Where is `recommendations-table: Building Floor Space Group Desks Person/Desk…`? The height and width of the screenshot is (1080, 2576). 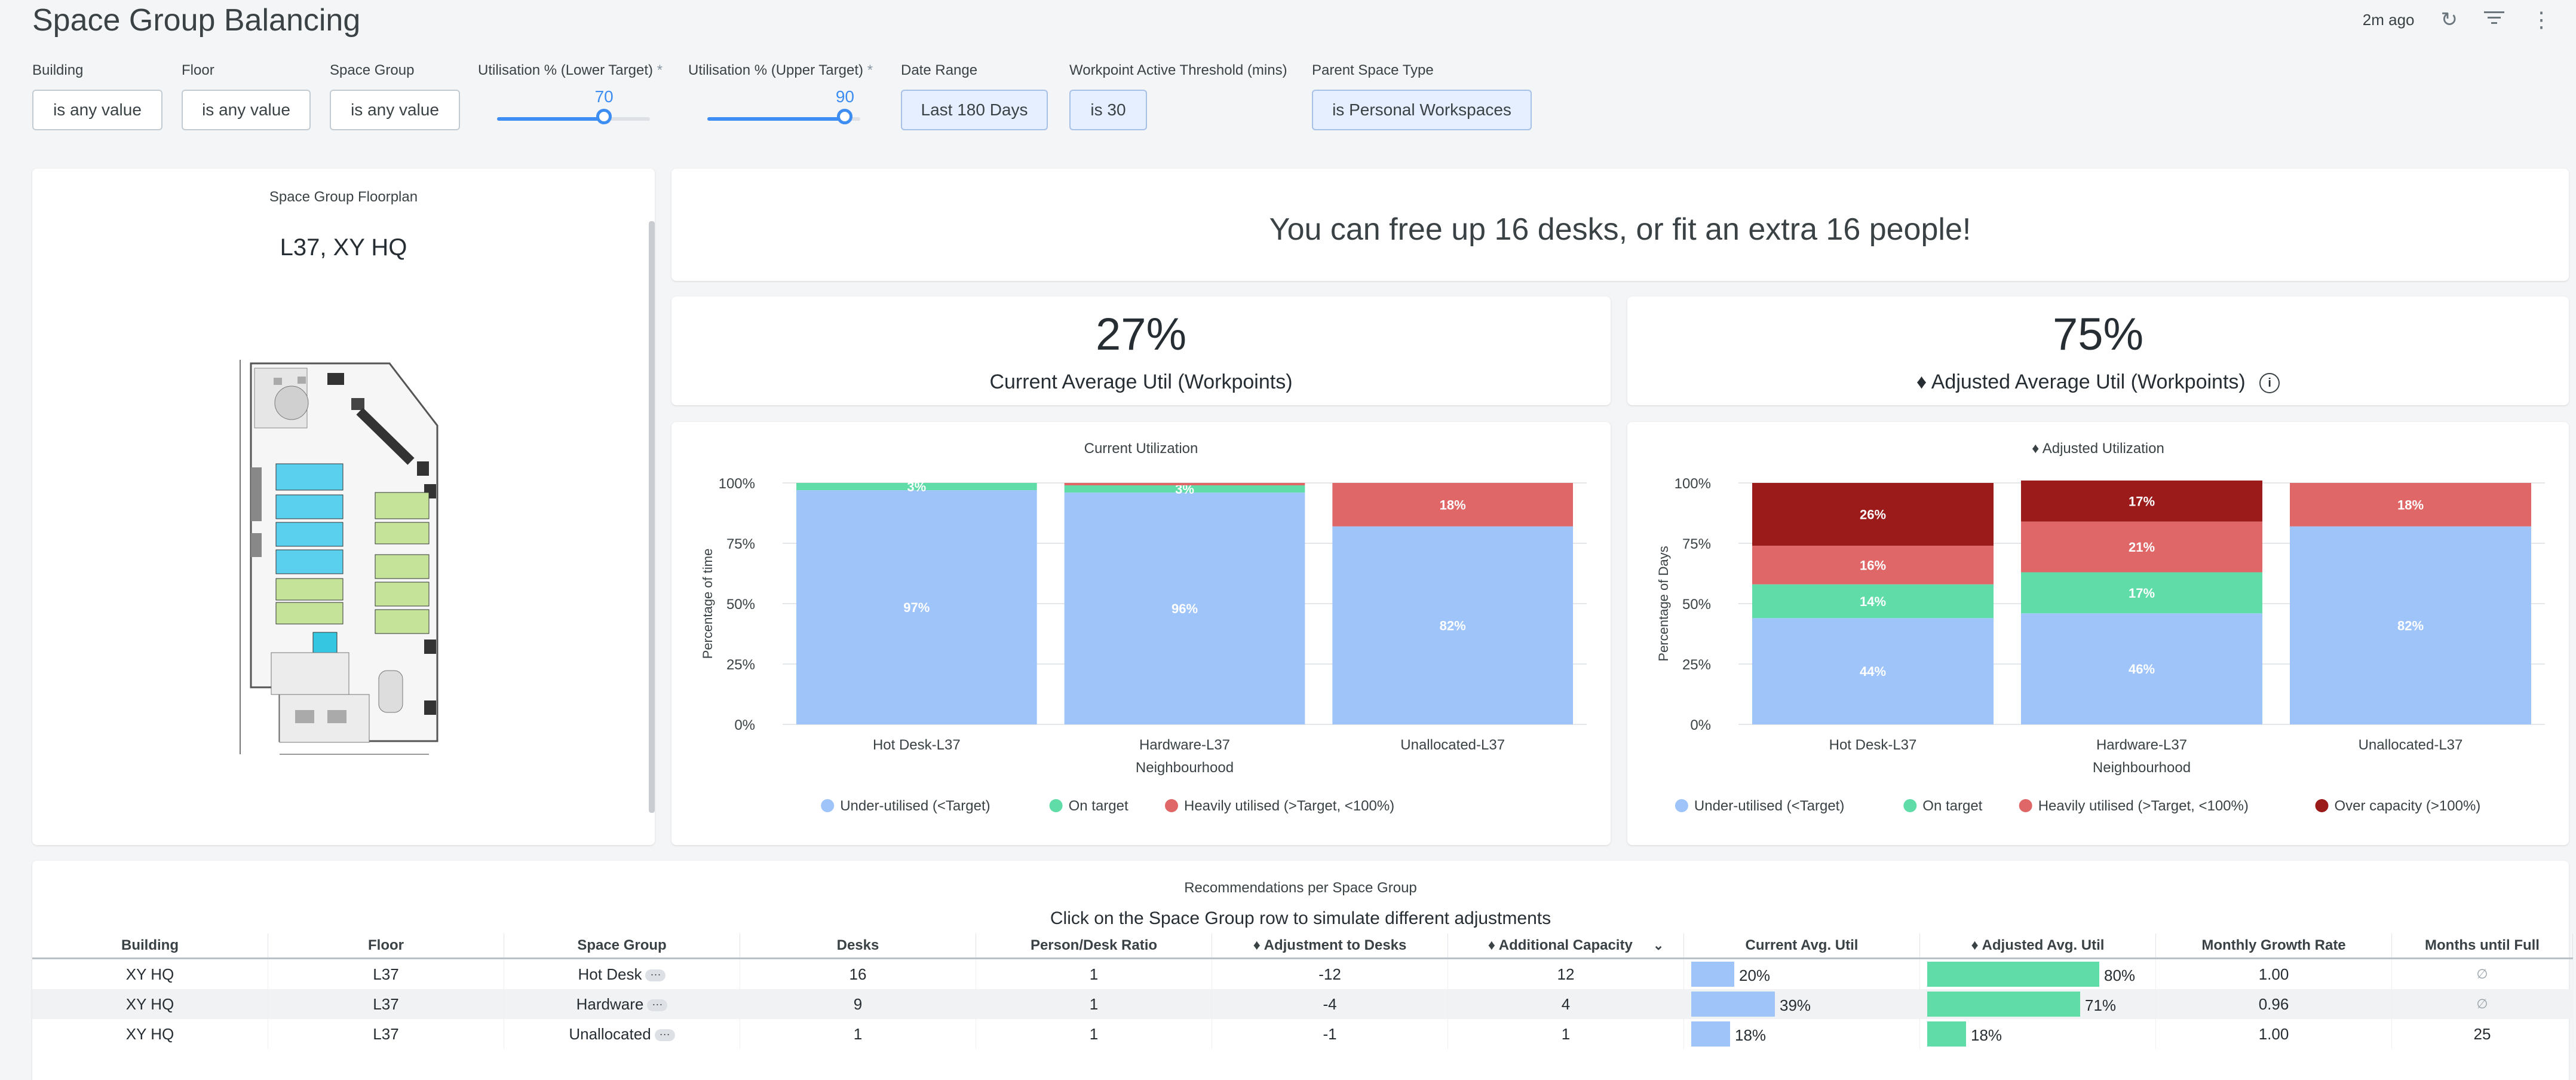
recommendations-table: Building Floor Space Group Desks Person/Desk… is located at coordinates (1302, 991).